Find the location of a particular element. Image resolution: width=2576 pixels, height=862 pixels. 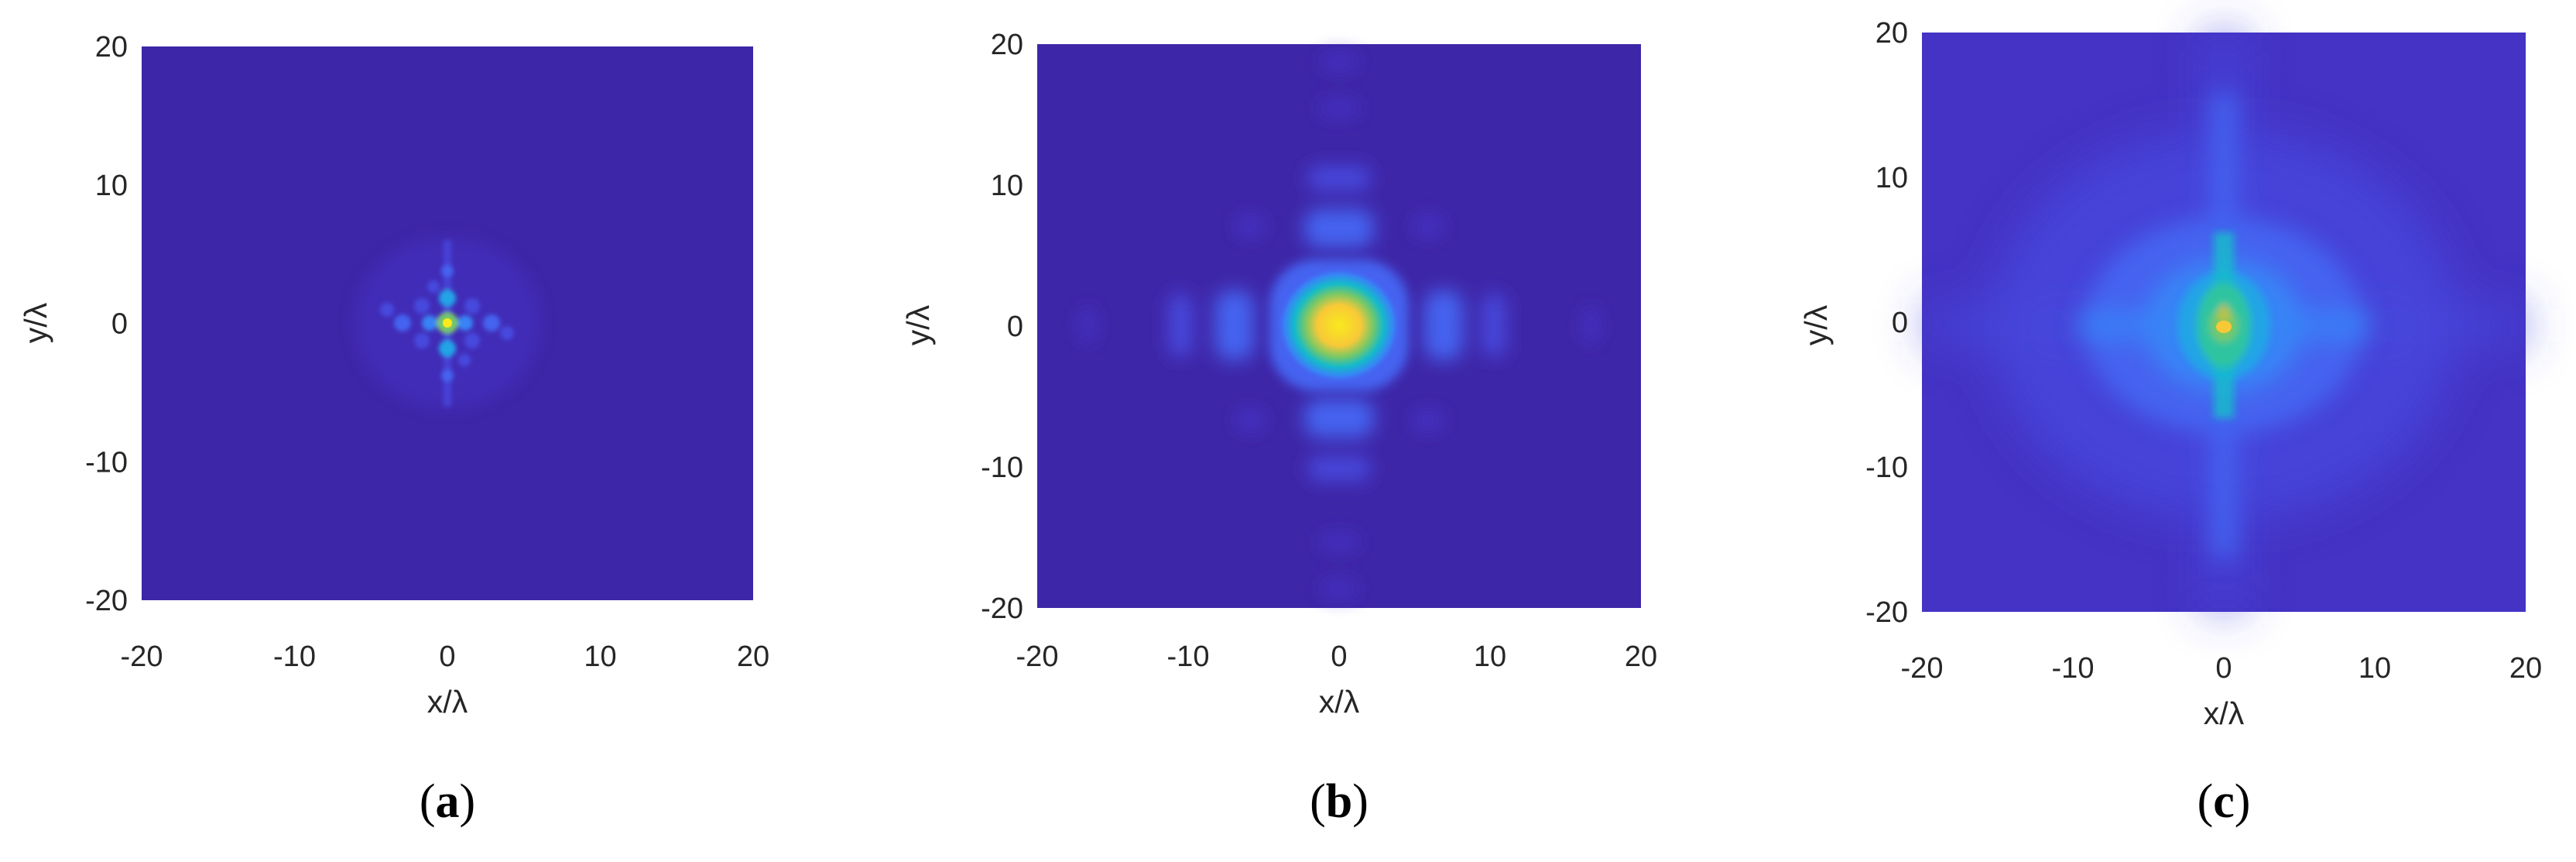

caption-letter: a is located at coordinates (447, 801).